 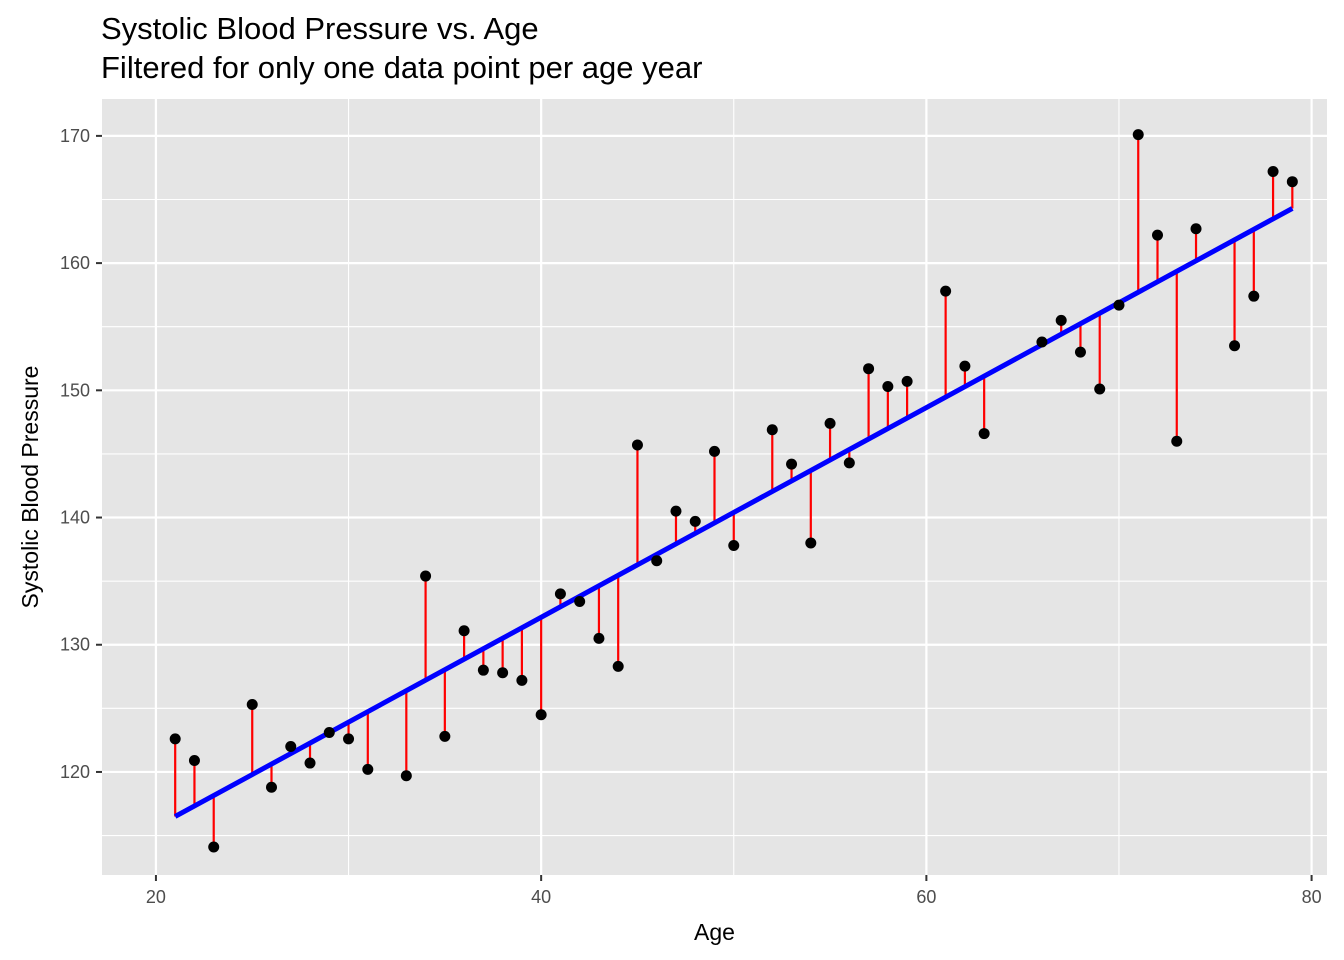 I want to click on y-tick-label: 160, so click(x=75, y=263).